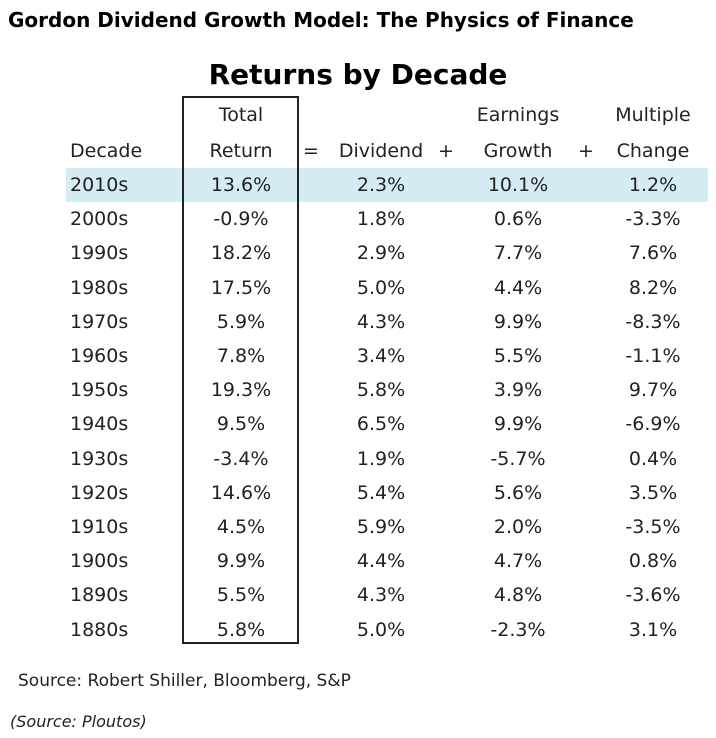 The height and width of the screenshot is (738, 716). I want to click on cell-earnings-growth: 4.4%, so click(518, 288).